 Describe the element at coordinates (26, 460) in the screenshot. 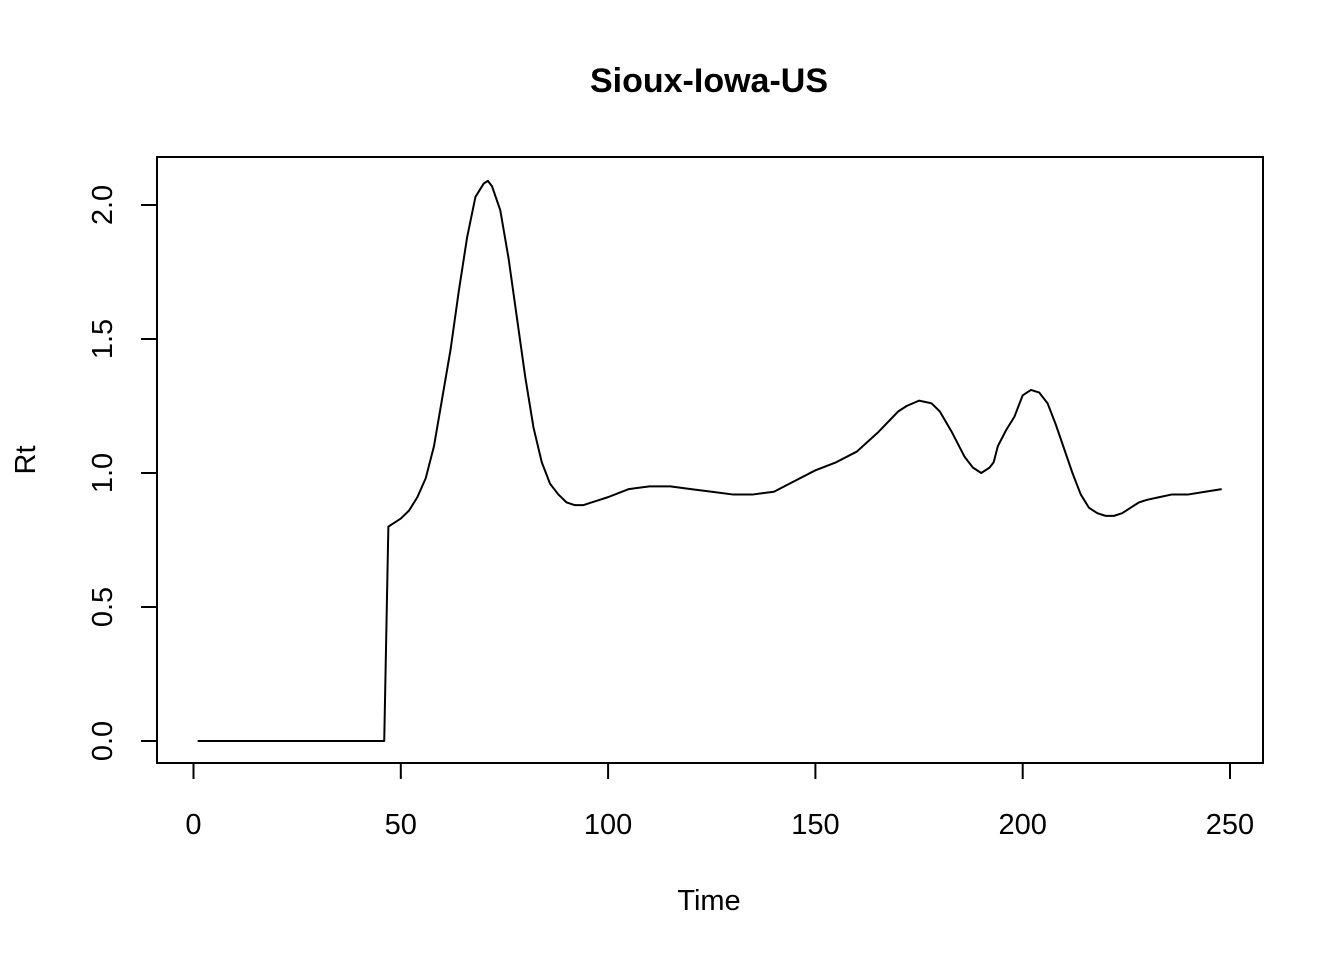

I see `y-axis-label: Rt` at that location.